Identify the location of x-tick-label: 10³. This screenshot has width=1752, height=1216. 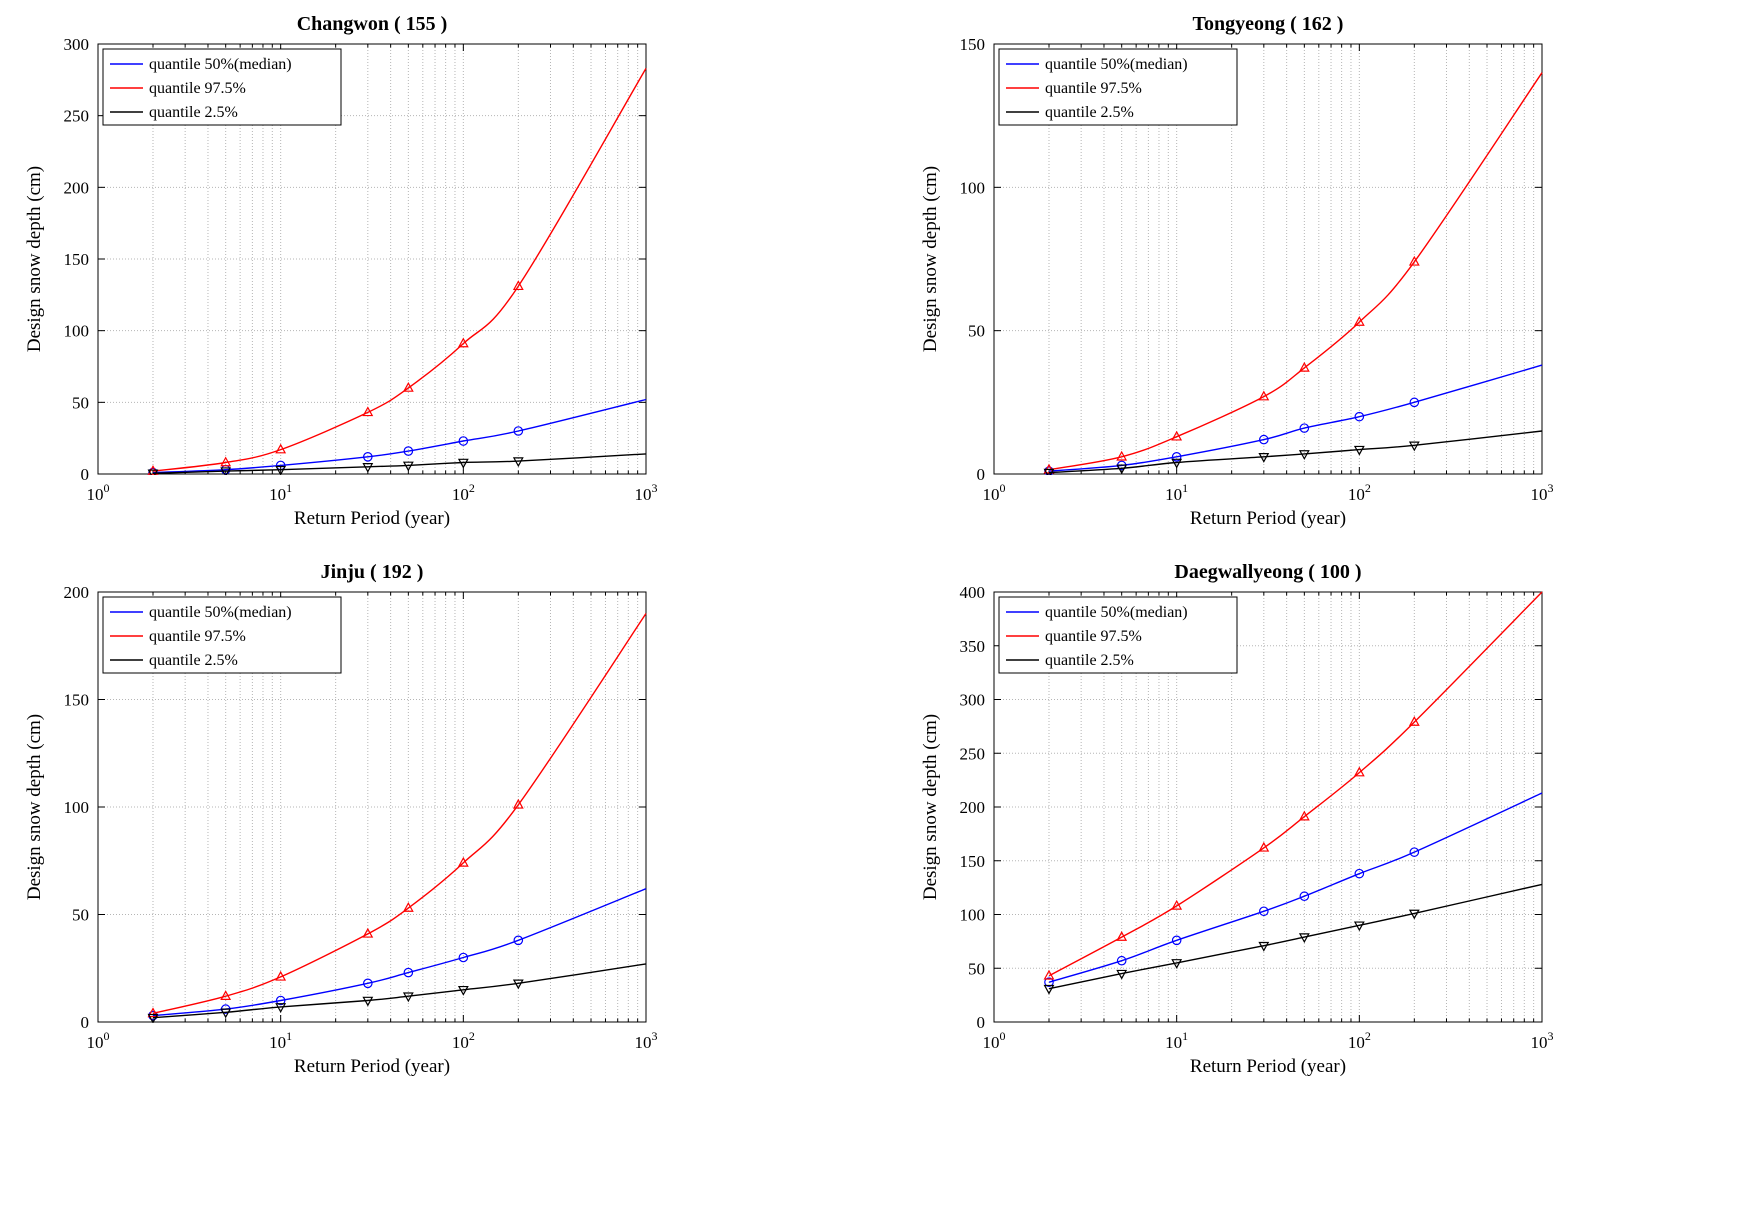
(1542, 1040).